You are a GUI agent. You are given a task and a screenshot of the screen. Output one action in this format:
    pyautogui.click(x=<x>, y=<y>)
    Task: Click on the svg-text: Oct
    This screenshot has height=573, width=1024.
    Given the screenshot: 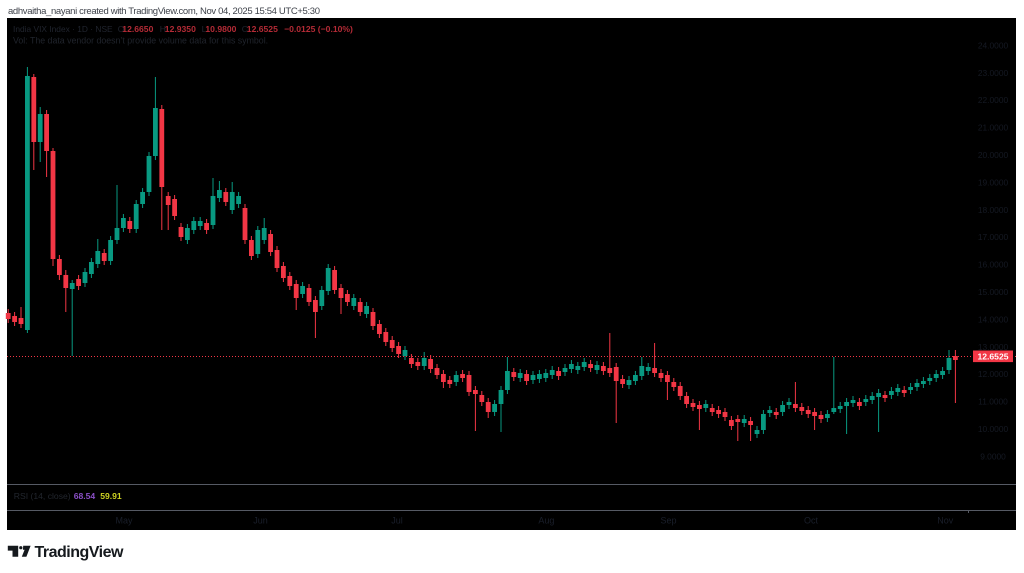 What is the action you would take?
    pyautogui.click(x=811, y=521)
    